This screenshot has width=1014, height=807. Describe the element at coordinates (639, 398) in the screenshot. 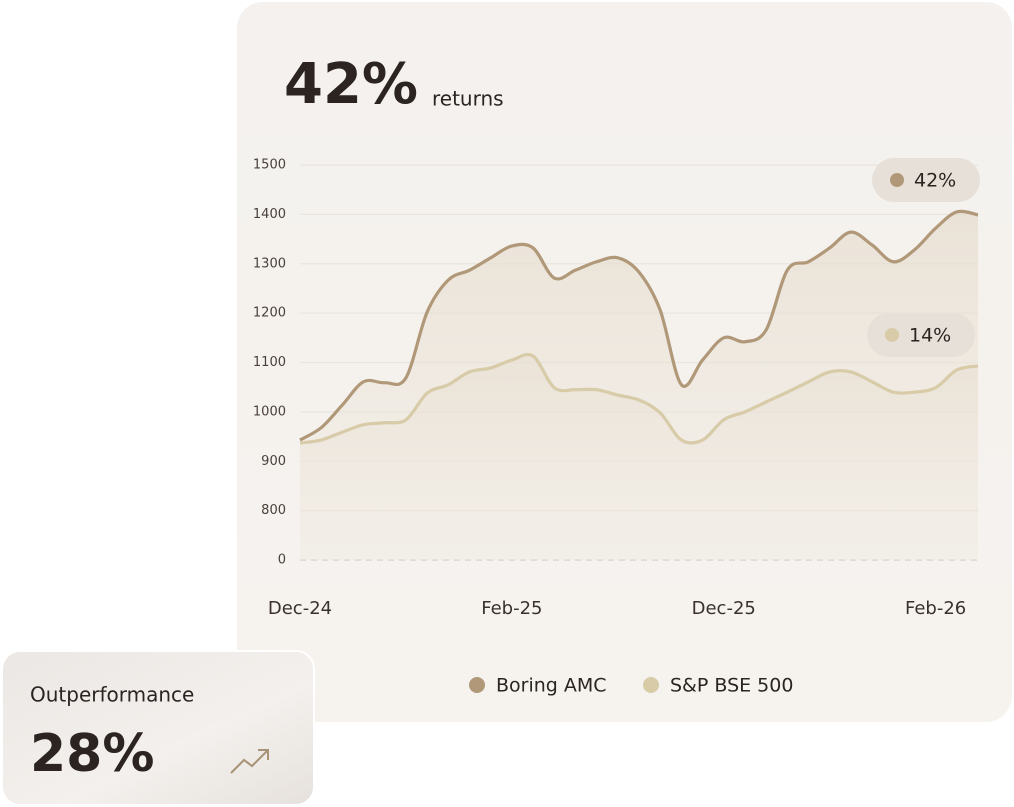

I see `series-line` at that location.